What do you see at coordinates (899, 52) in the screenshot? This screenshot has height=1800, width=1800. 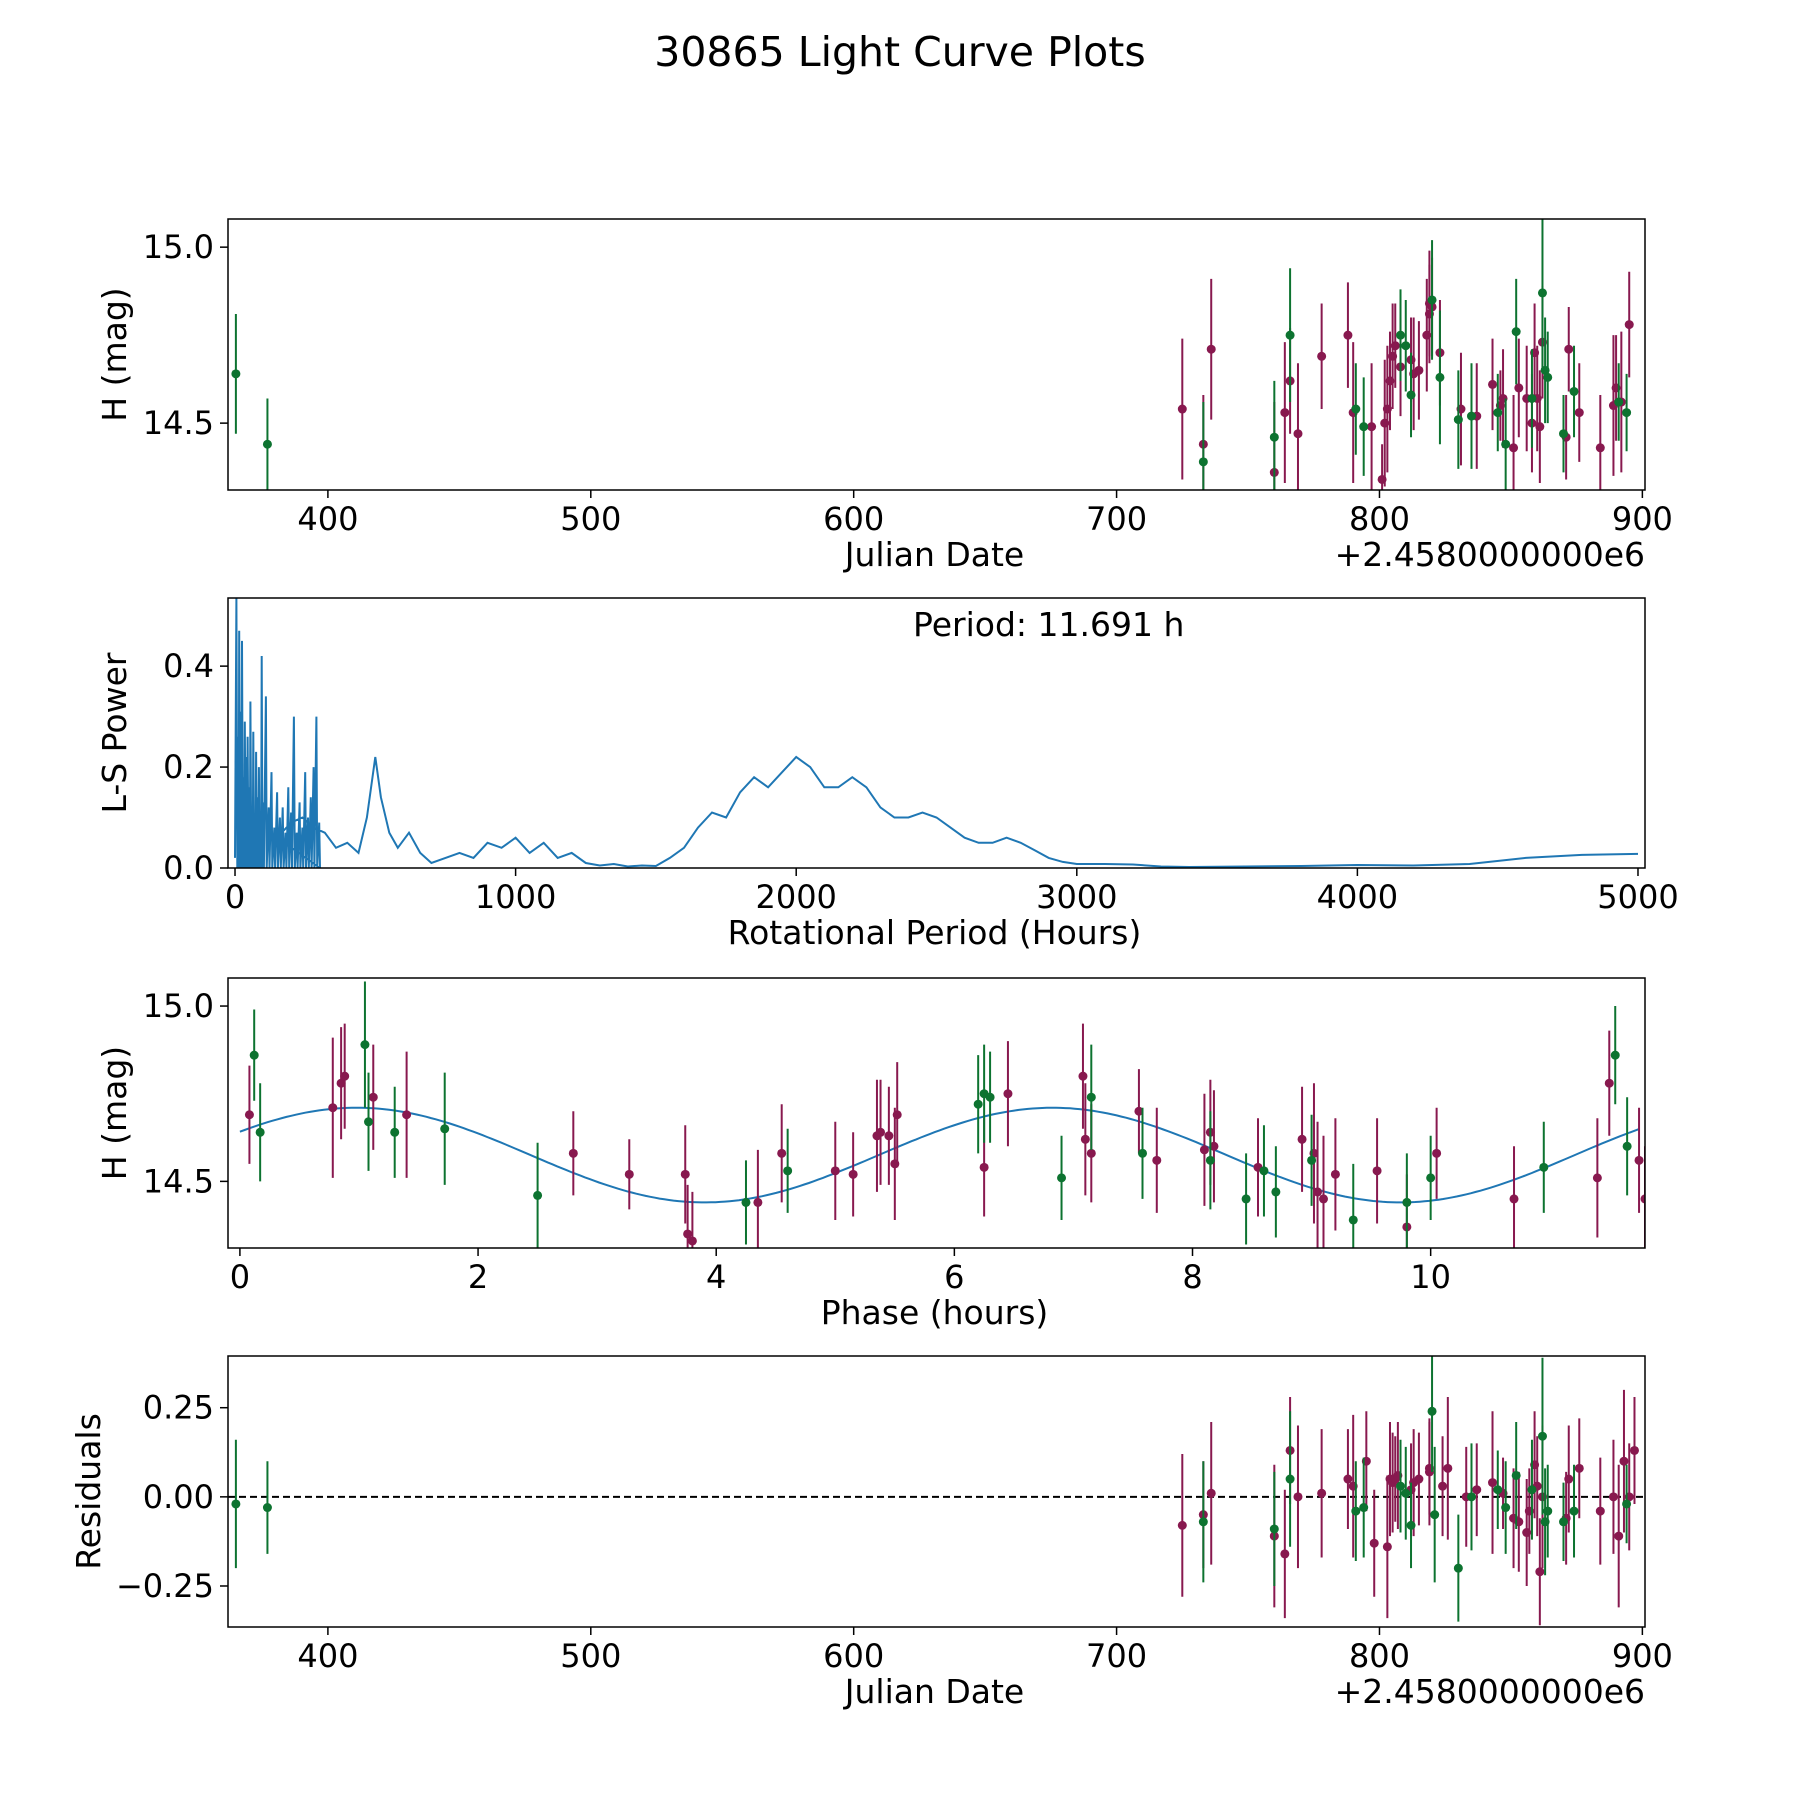 I see `figure-title: 30865 Light Curve Plots` at bounding box center [899, 52].